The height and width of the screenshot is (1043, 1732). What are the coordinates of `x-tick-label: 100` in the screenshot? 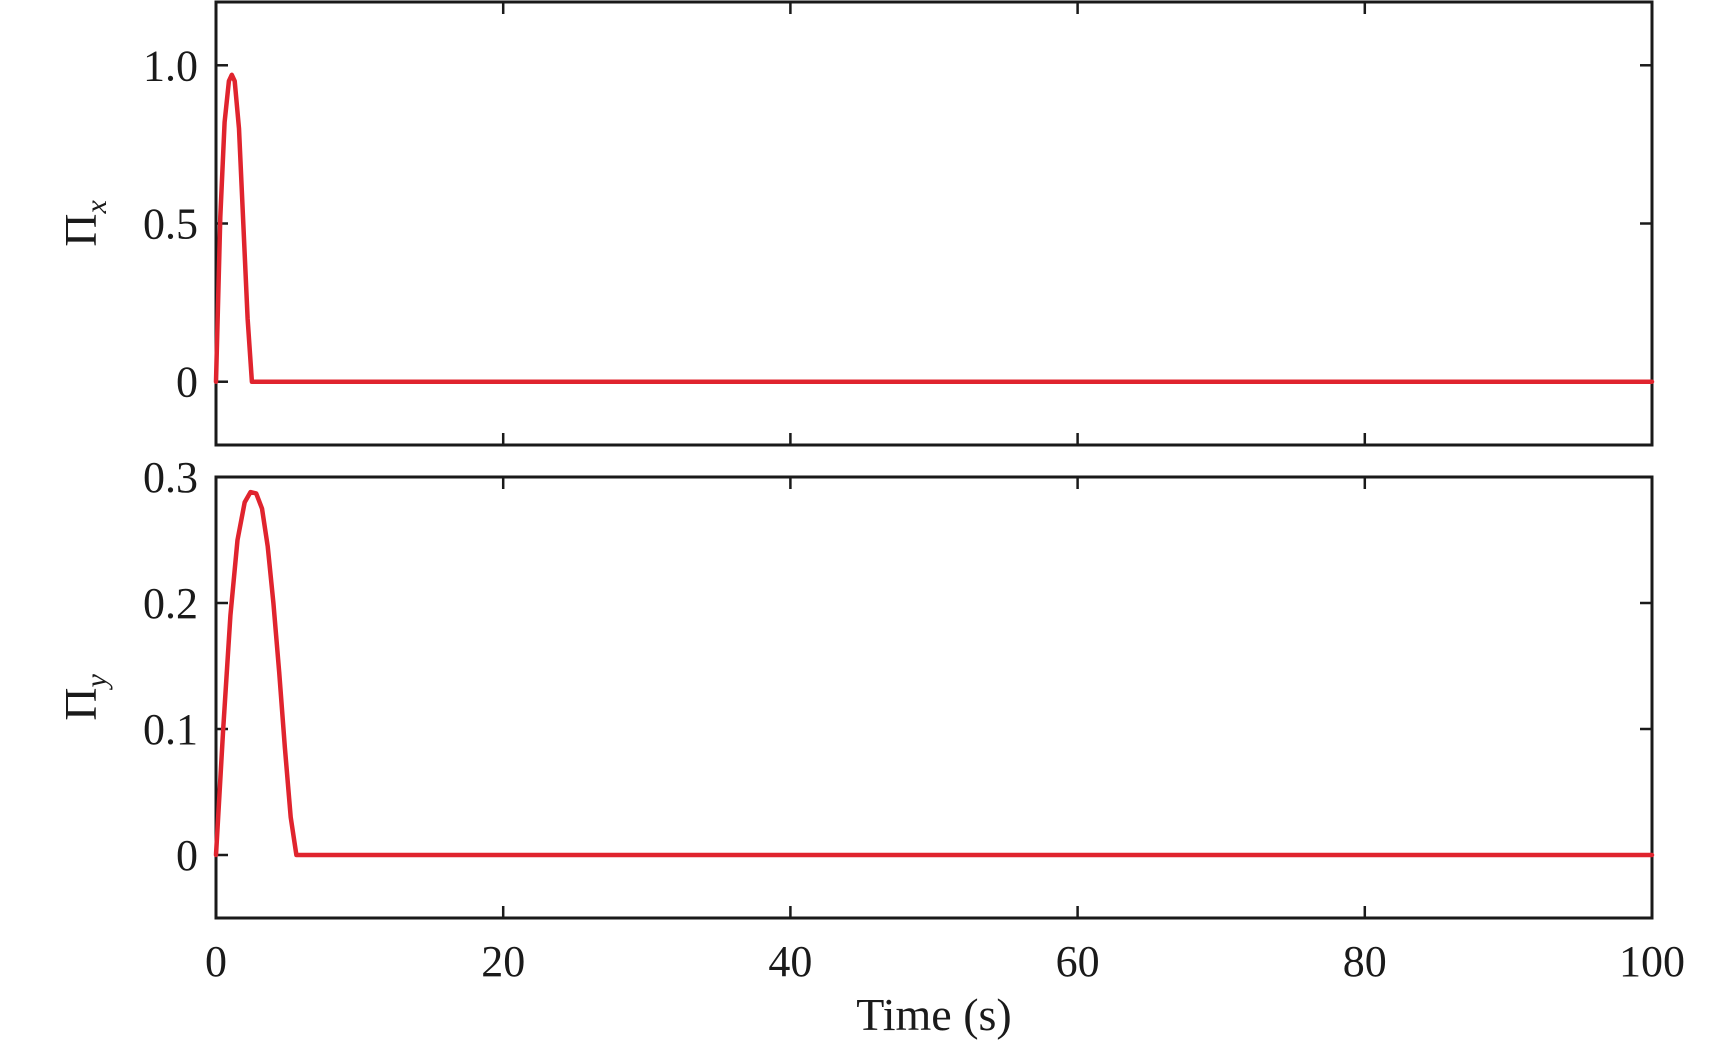 It's located at (1652, 961).